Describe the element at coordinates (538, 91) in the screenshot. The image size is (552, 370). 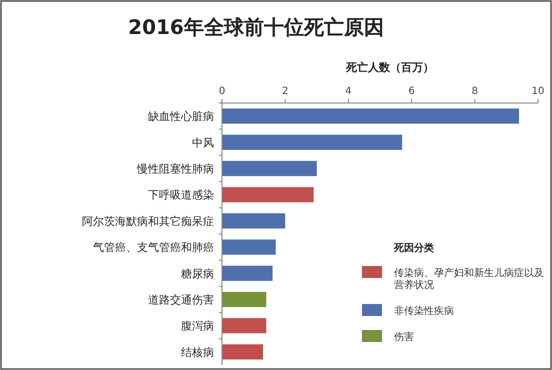
I see `x-tick-label: 10` at that location.